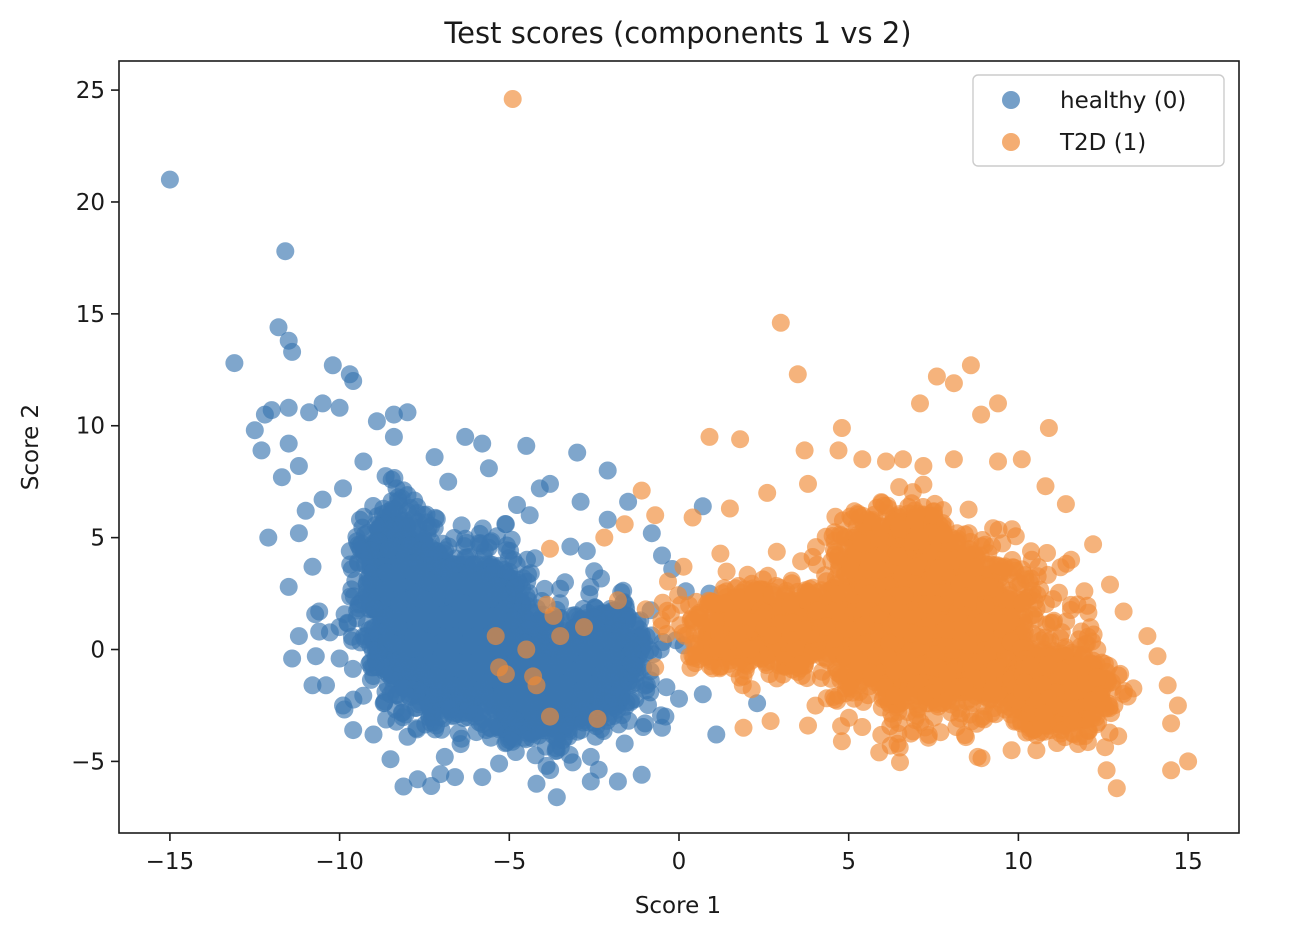 The width and height of the screenshot is (1290, 932). Describe the element at coordinates (677, 33) in the screenshot. I see `chart-title: Test scores (components 1 vs 2)` at that location.